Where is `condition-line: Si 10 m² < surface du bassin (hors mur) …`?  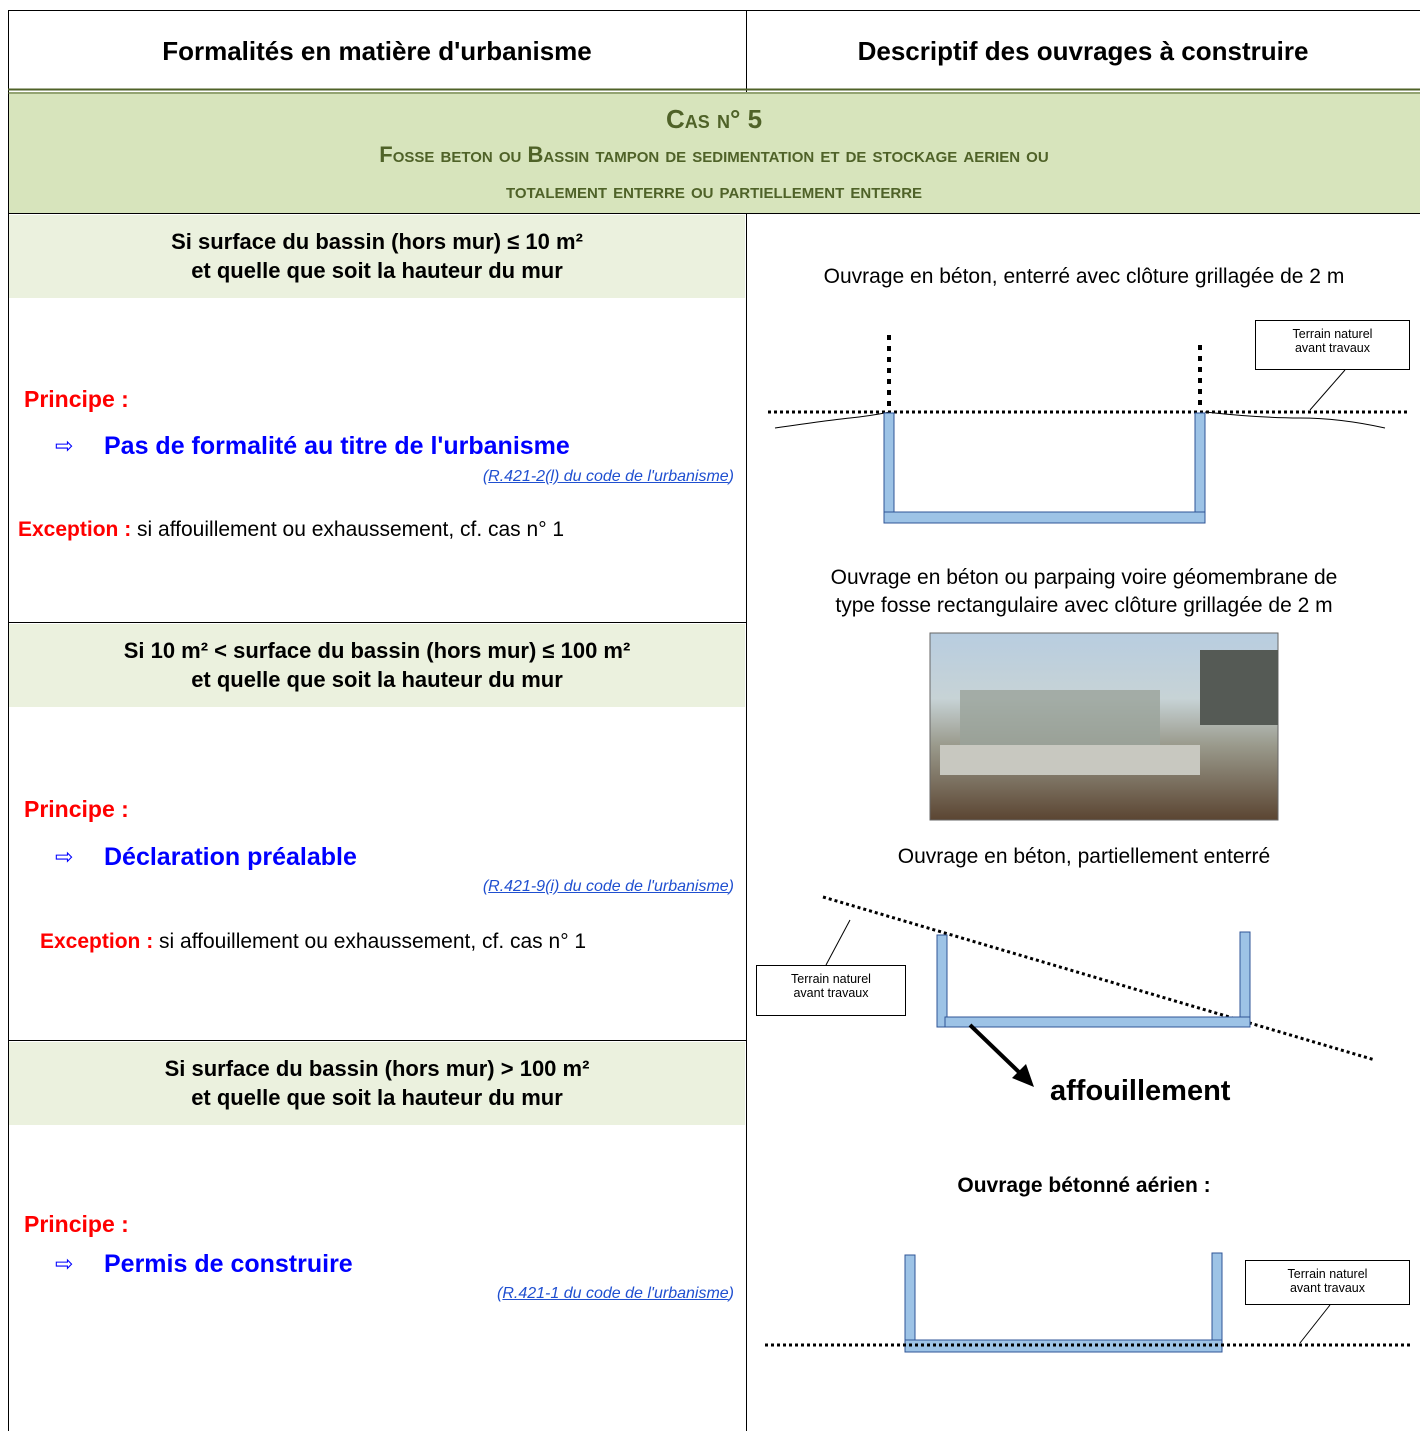 condition-line: Si 10 m² < surface du bassin (hors mur) … is located at coordinates (377, 650).